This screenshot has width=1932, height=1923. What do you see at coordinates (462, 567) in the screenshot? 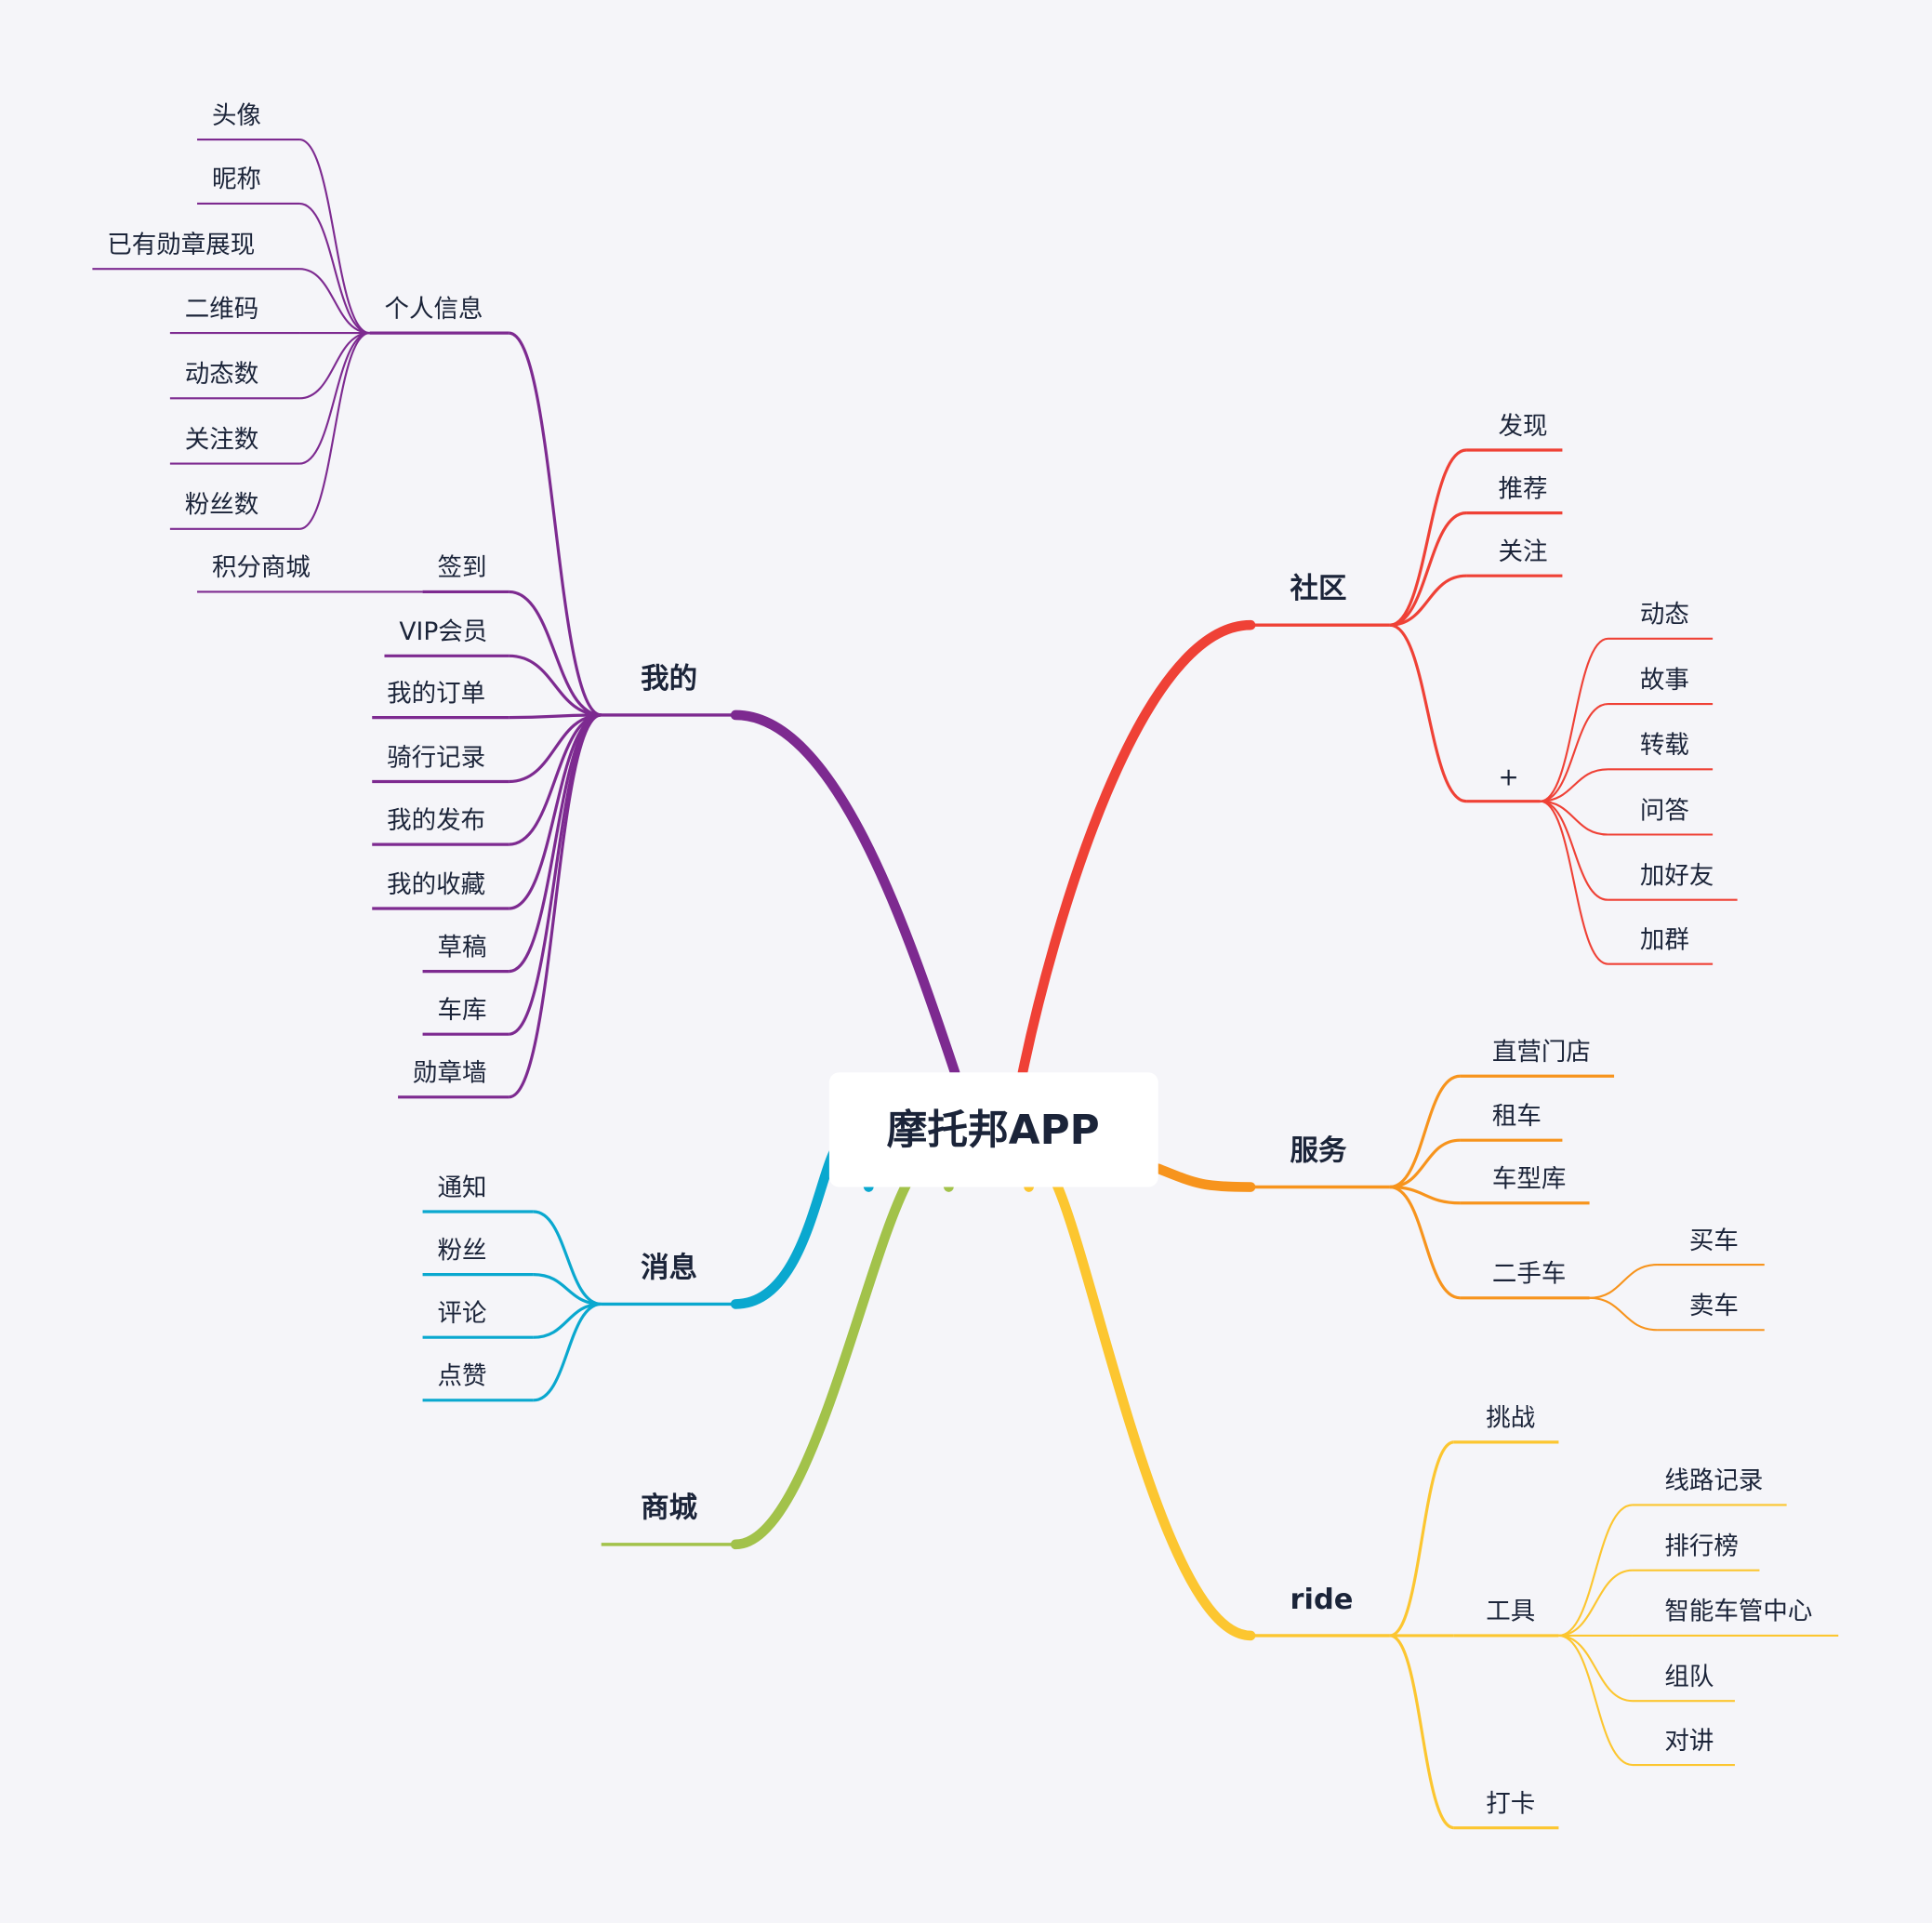
I see `topic-label: 签到` at bounding box center [462, 567].